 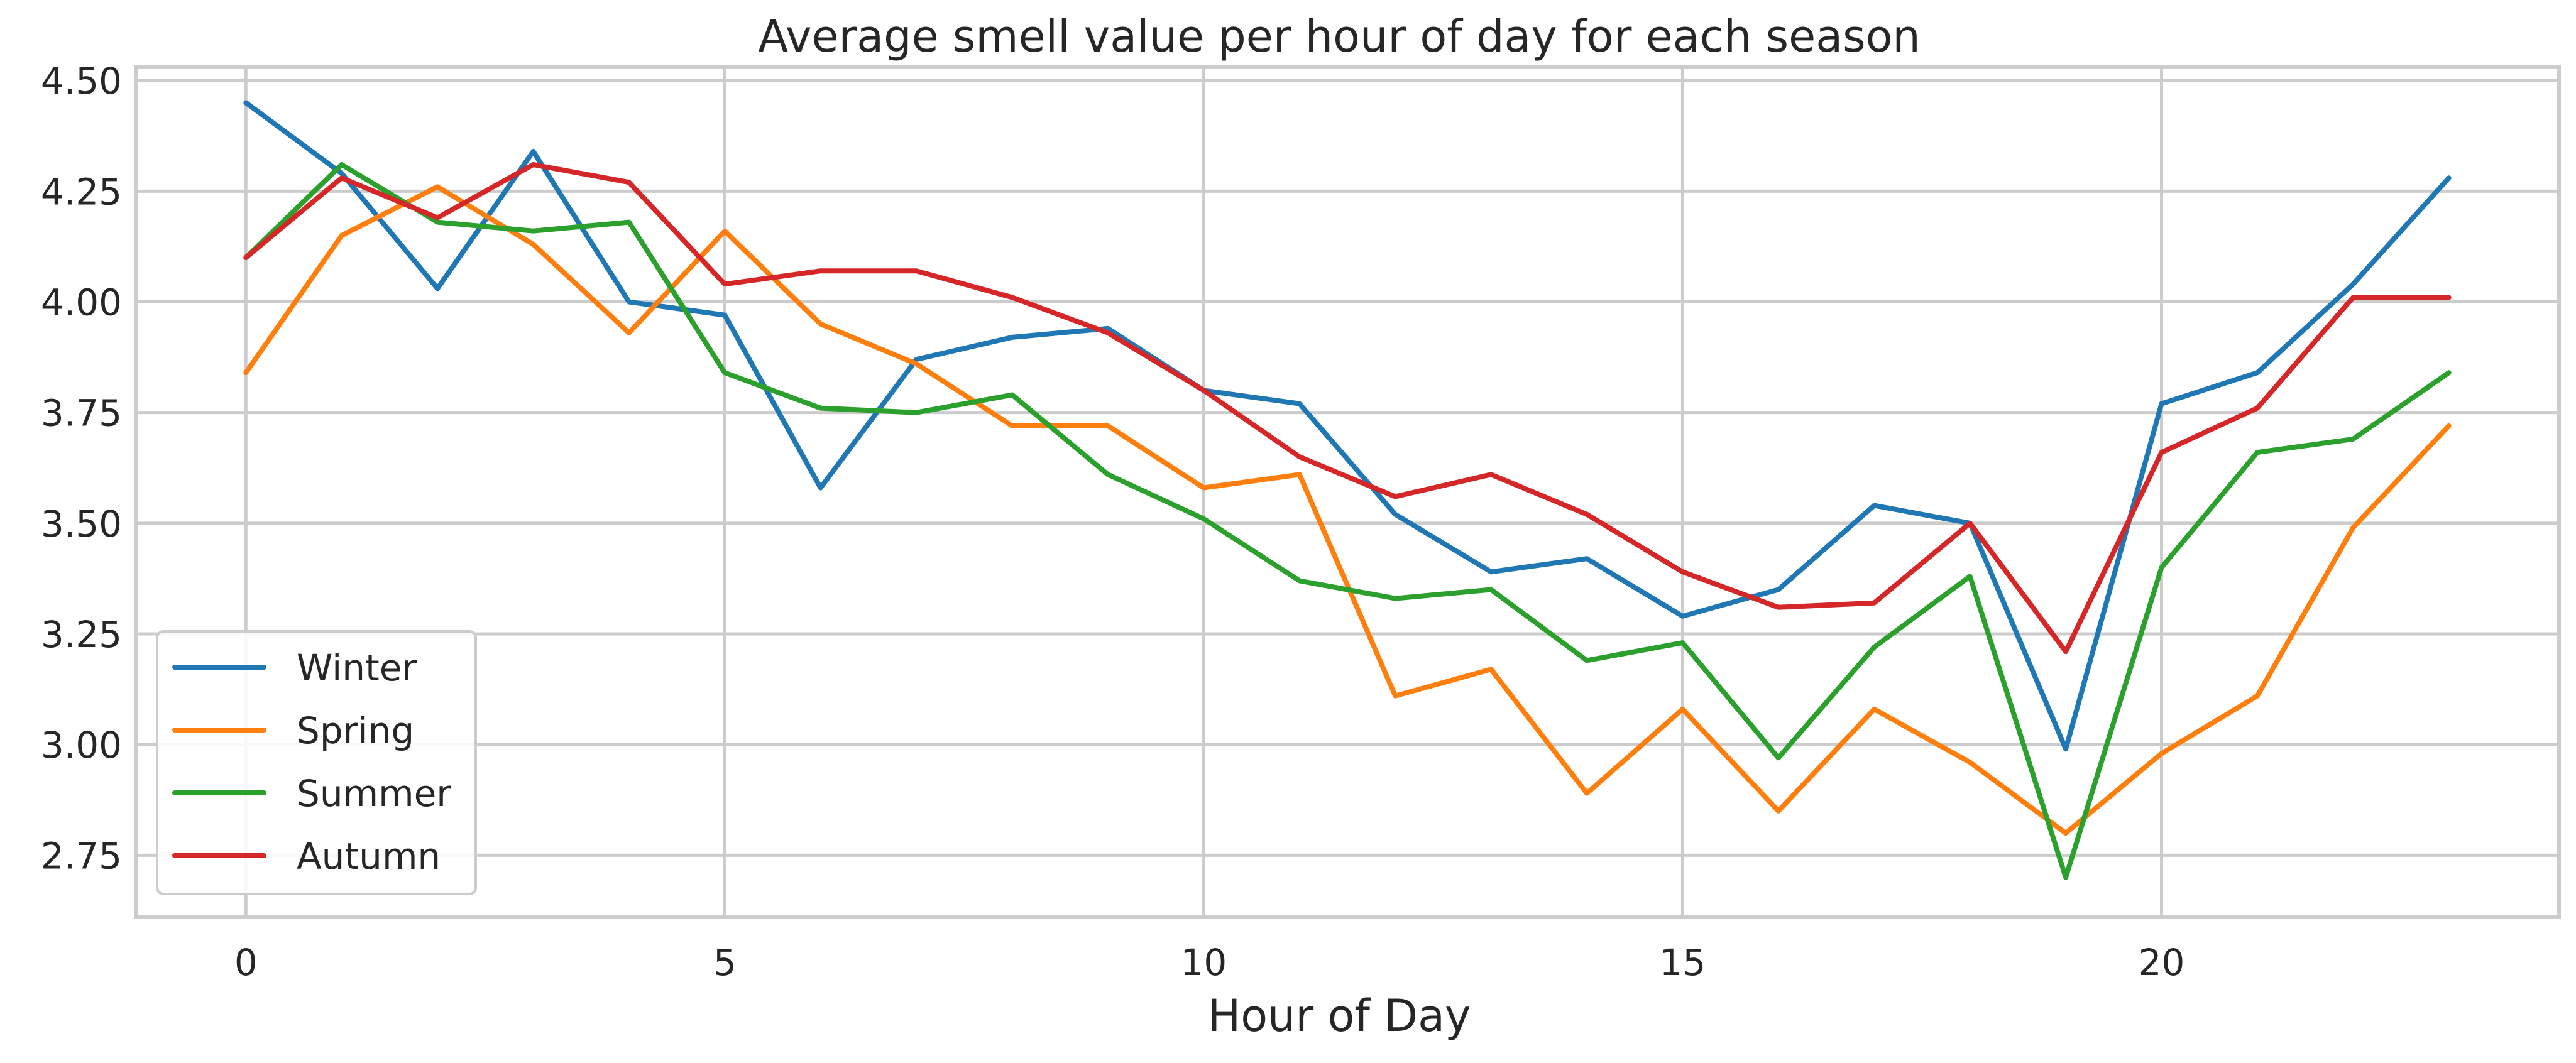 I want to click on legend-box, so click(x=316, y=762).